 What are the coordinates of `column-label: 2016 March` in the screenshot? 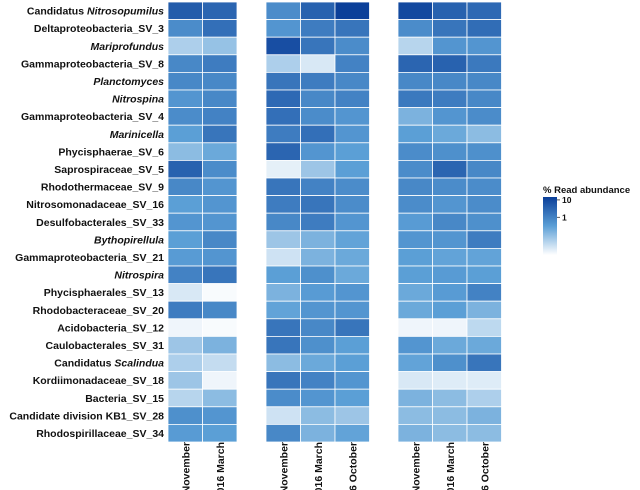 It's located at (319, 466).